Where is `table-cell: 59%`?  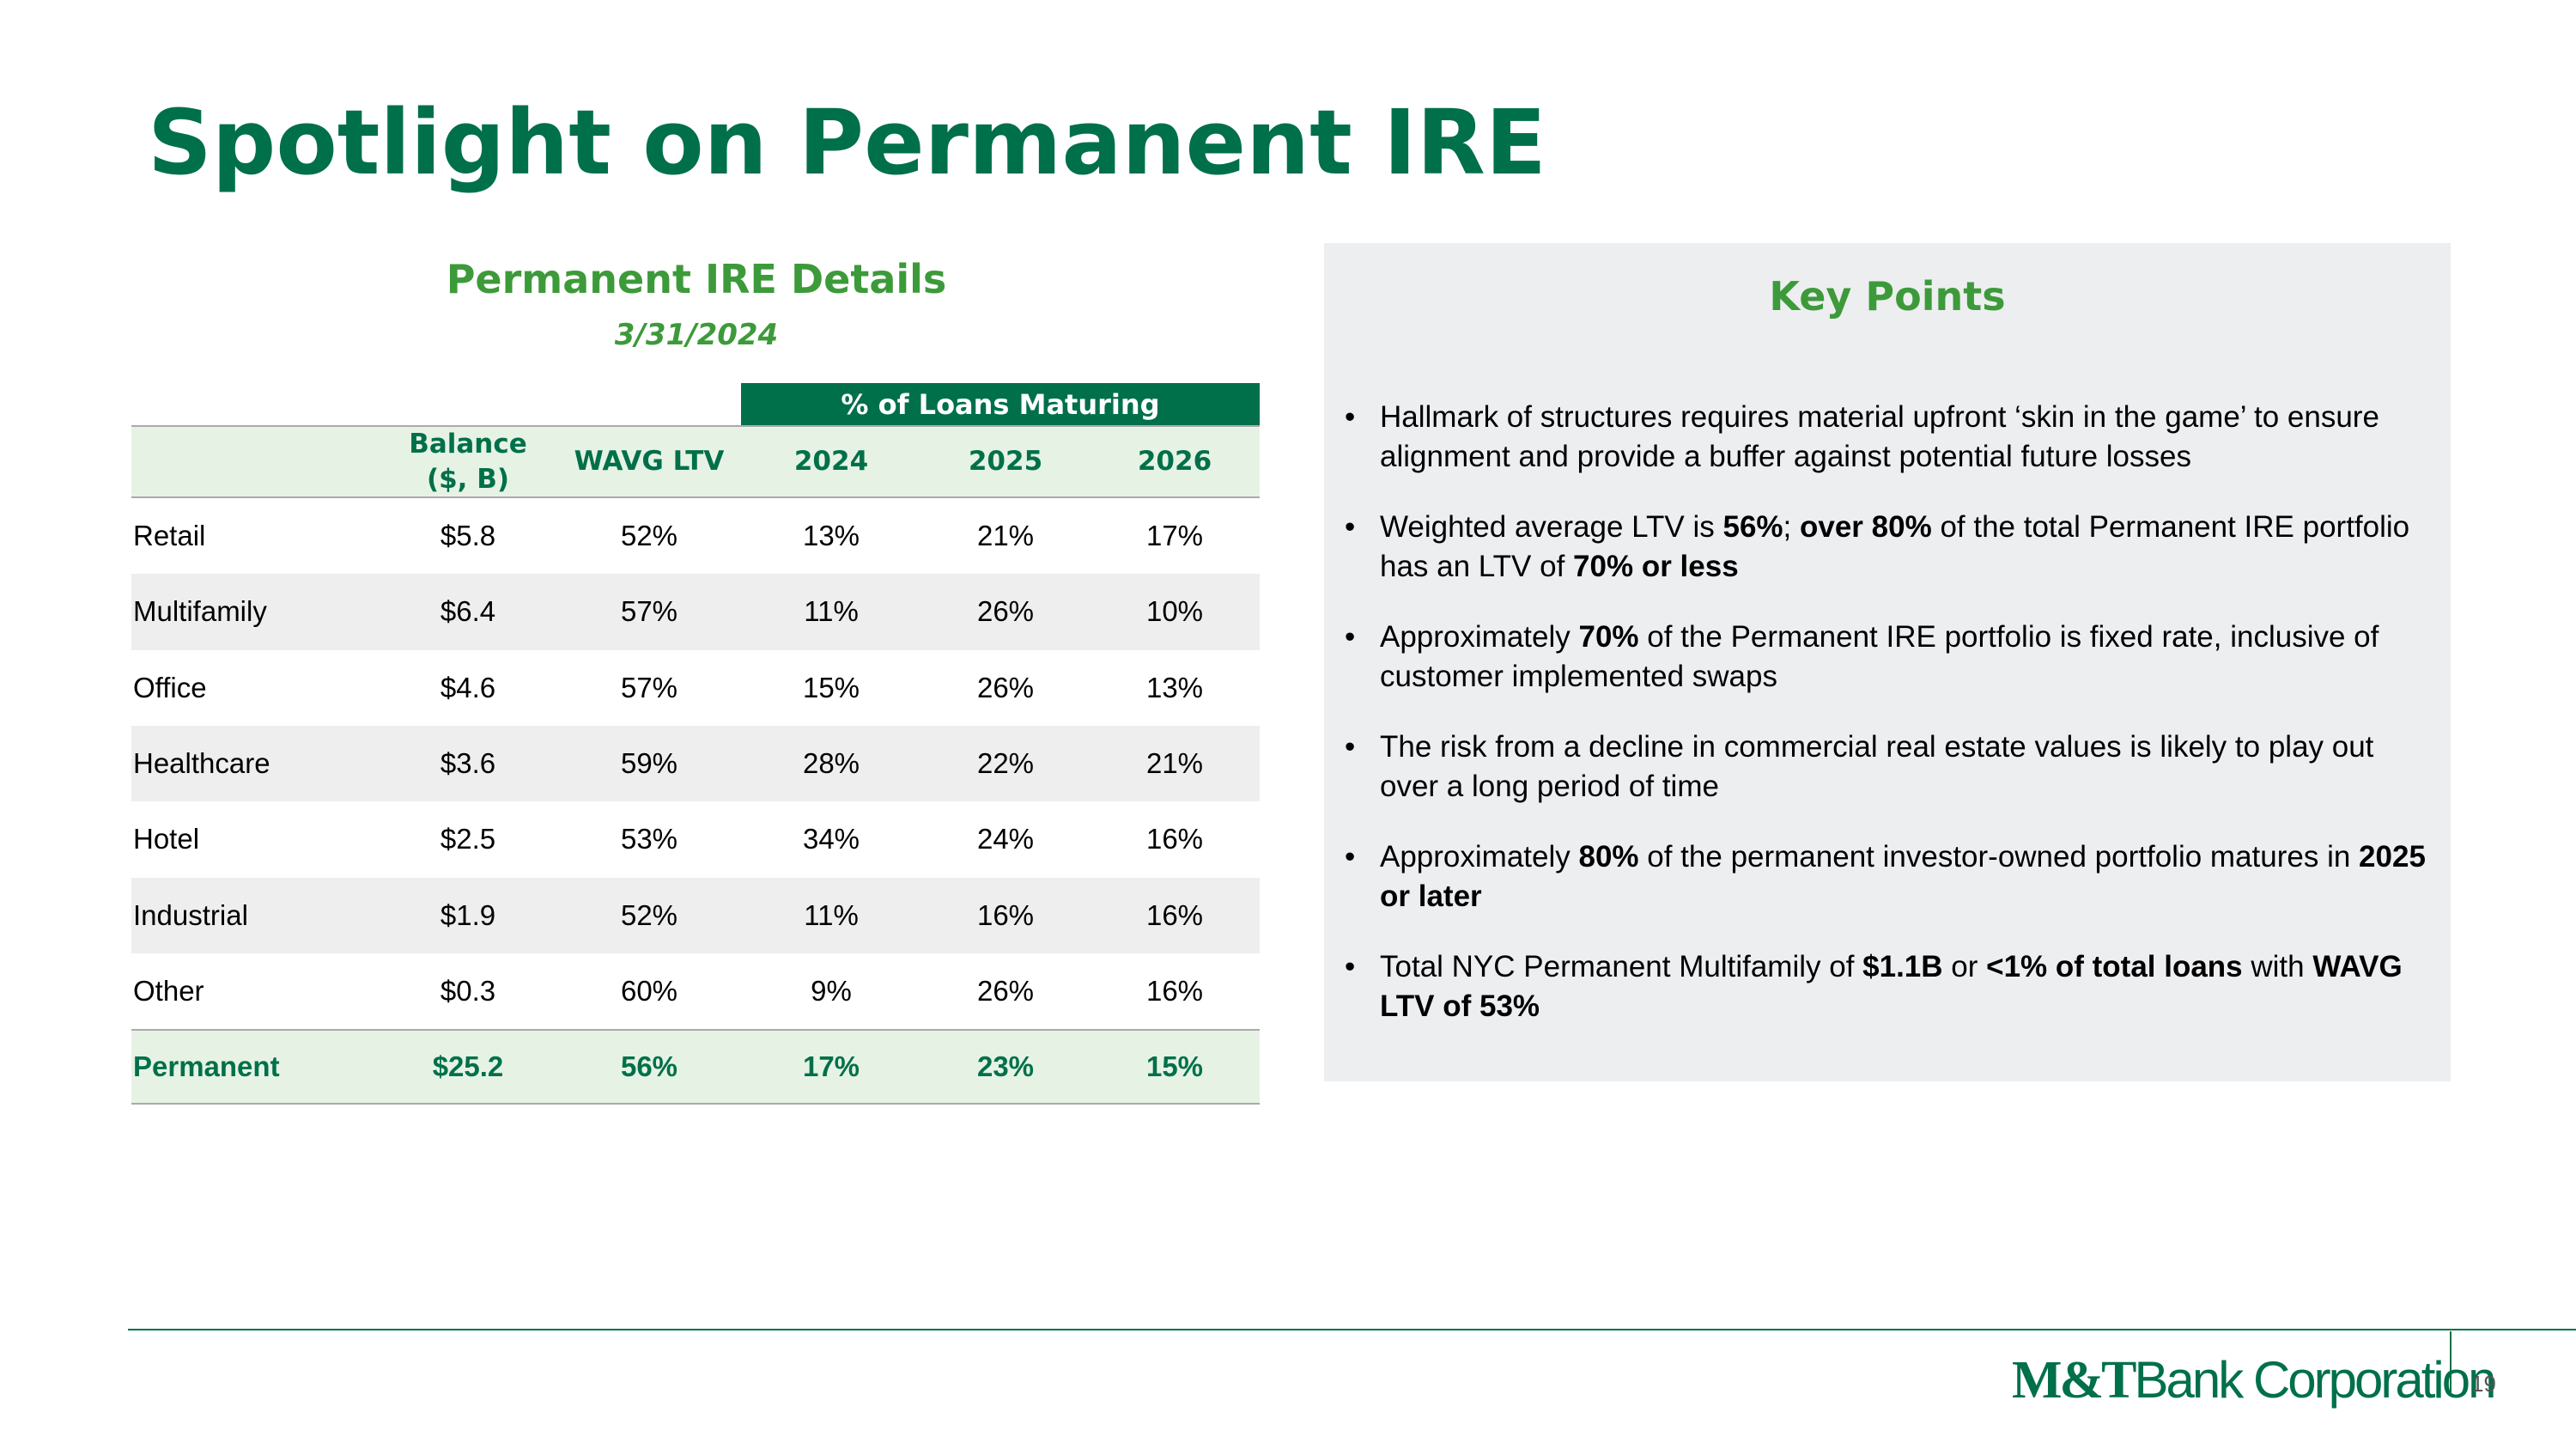 table-cell: 59% is located at coordinates (649, 763).